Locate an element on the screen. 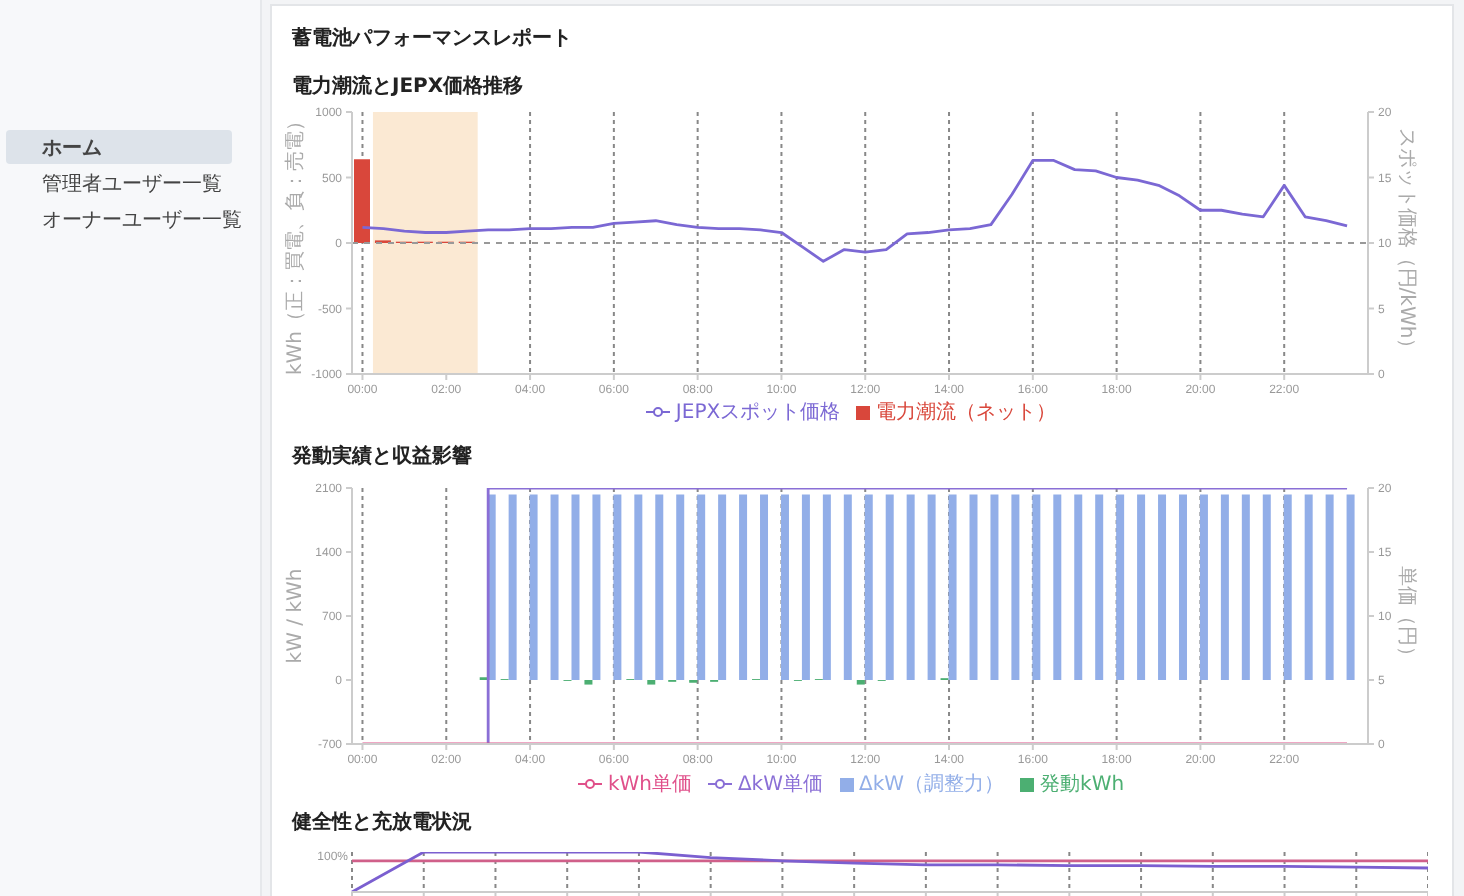 The image size is (1464, 896). legend-label: 電力潮流（ネット） is located at coordinates (966, 412).